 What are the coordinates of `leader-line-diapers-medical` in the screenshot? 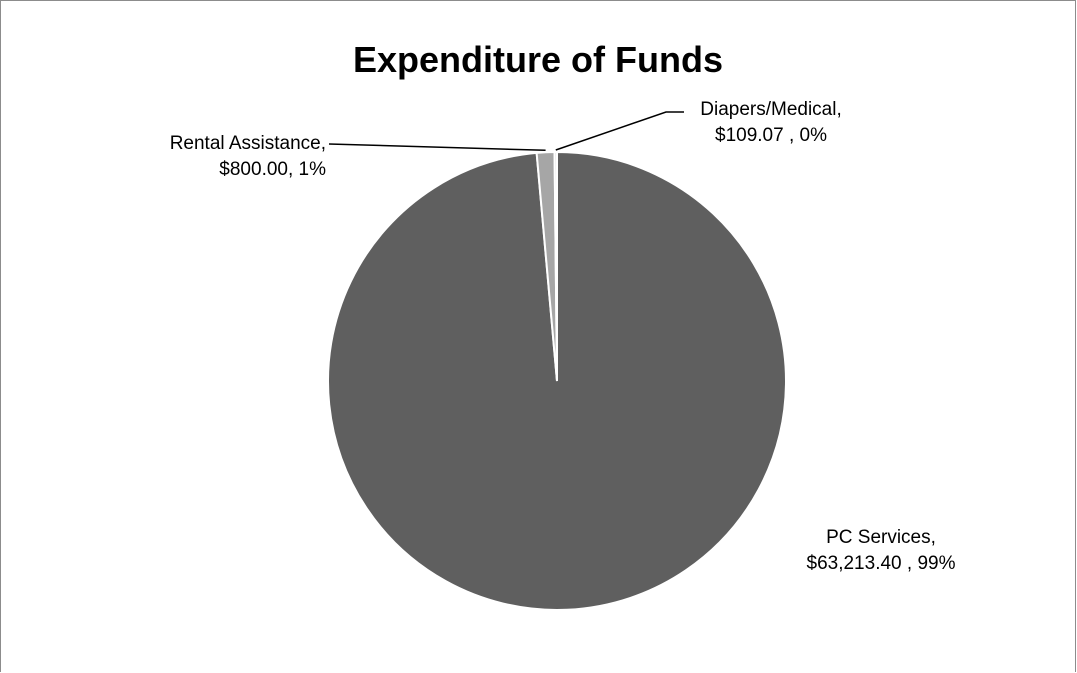 It's located at (619, 131).